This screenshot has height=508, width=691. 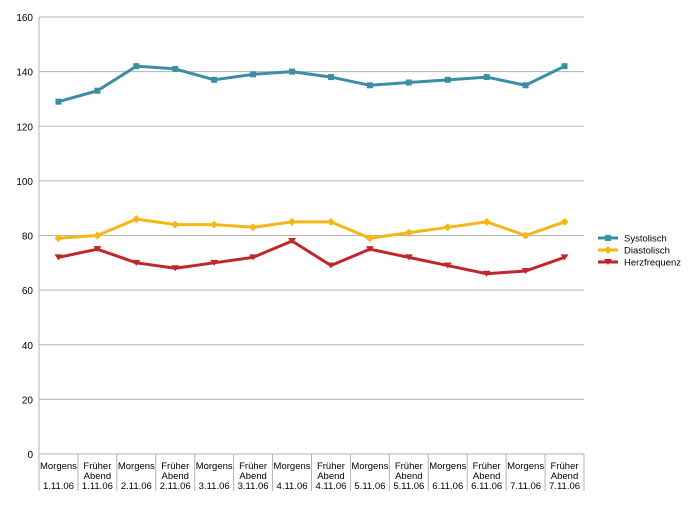 What do you see at coordinates (253, 486) in the screenshot?
I see `x-tick-date: 3.11.06` at bounding box center [253, 486].